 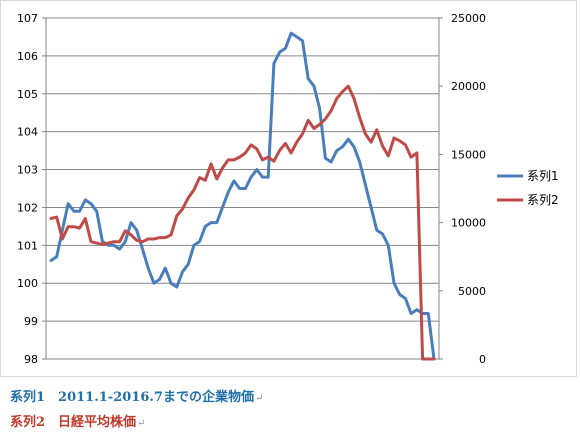 I want to click on caption-series1: 系列1 2011.1-2016.7までの企業物価↵, so click(x=136, y=395).